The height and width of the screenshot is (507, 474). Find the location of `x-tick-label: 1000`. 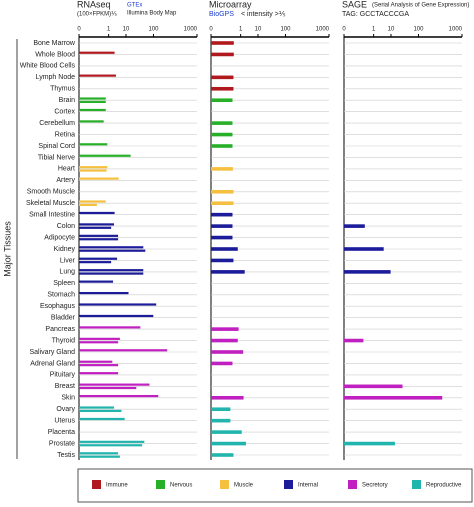

x-tick-label: 1000 is located at coordinates (191, 30).